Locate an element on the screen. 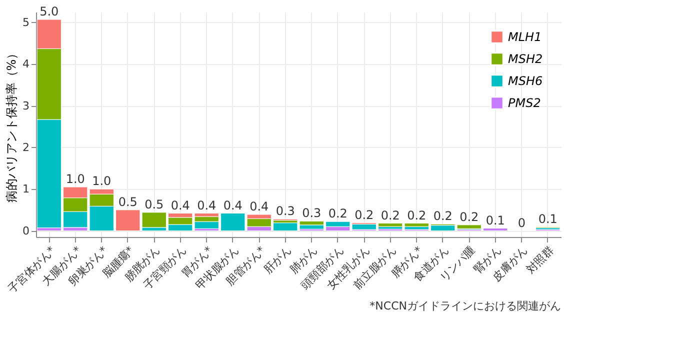  legend-label: PMS2 is located at coordinates (524, 103).